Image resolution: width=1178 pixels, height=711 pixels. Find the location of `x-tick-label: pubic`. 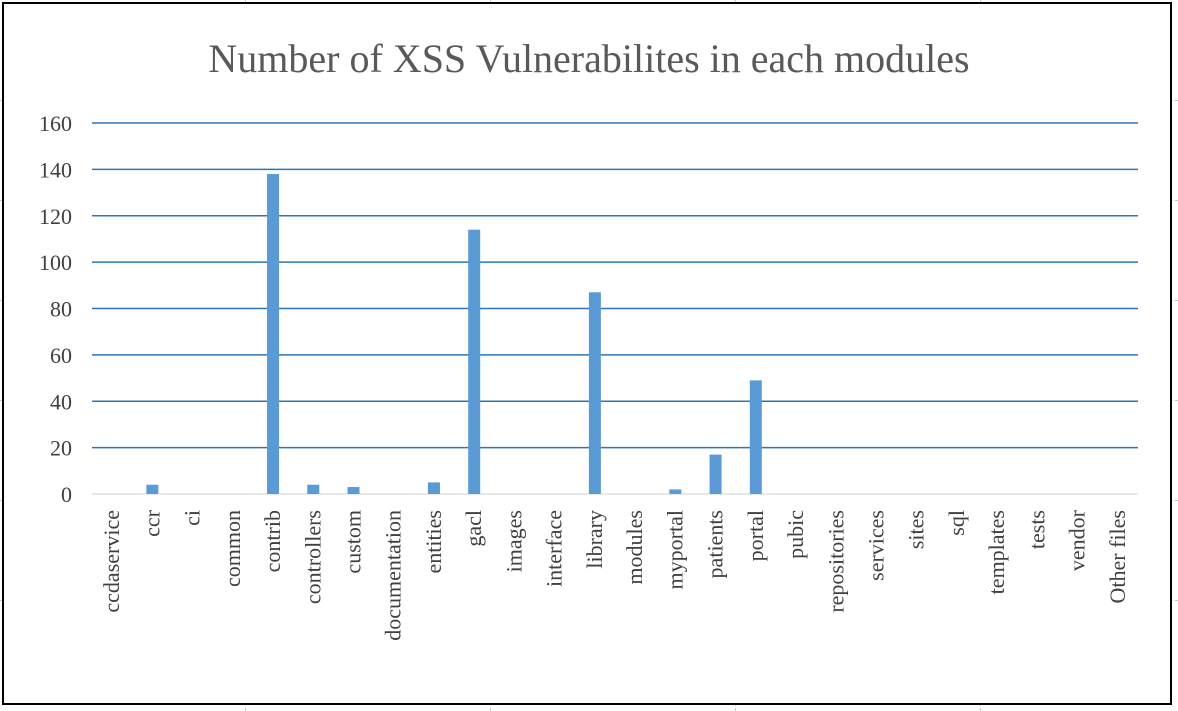

x-tick-label: pubic is located at coordinates (795, 534).